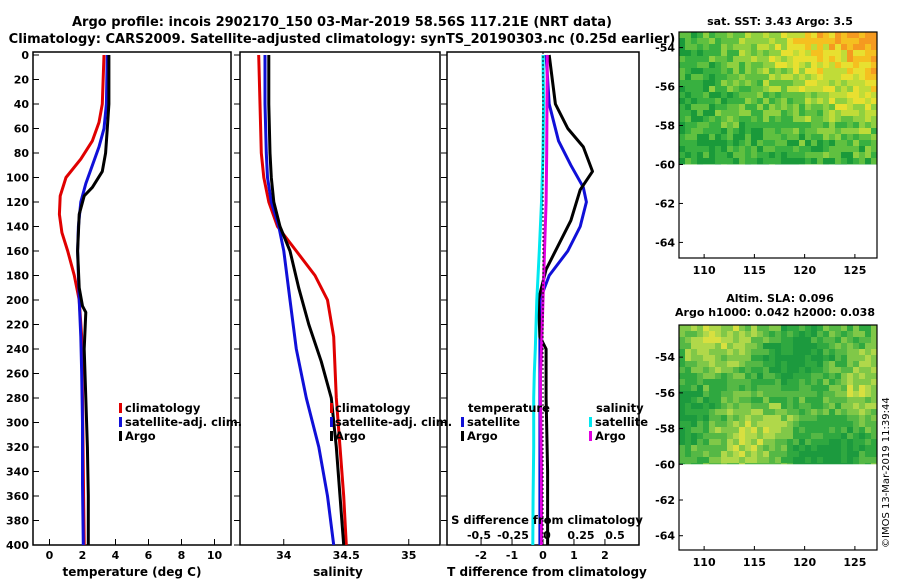 The height and width of the screenshot is (580, 900). What do you see at coordinates (780, 298) in the screenshot?
I see `sla-map-title-line1: Altim. SLA: 0.096` at bounding box center [780, 298].